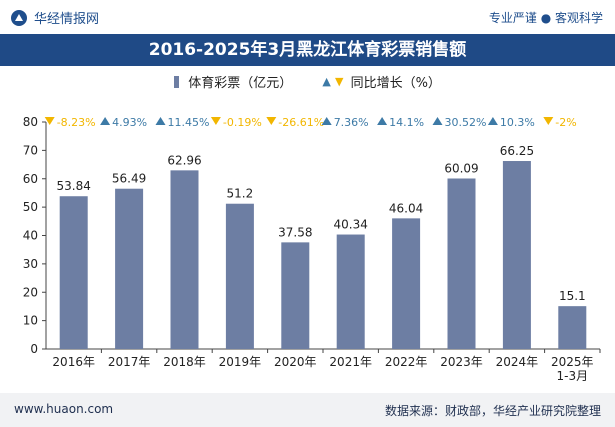 The image size is (615, 427). I want to click on x-tick-label: 2019年, so click(240, 362).